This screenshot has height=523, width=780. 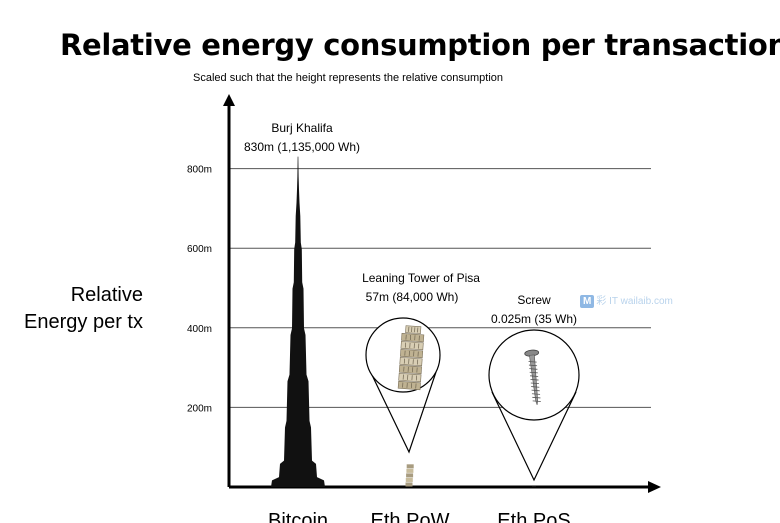 I want to click on annotation-bitcoin-name: Burj Khalifa, so click(x=302, y=128).